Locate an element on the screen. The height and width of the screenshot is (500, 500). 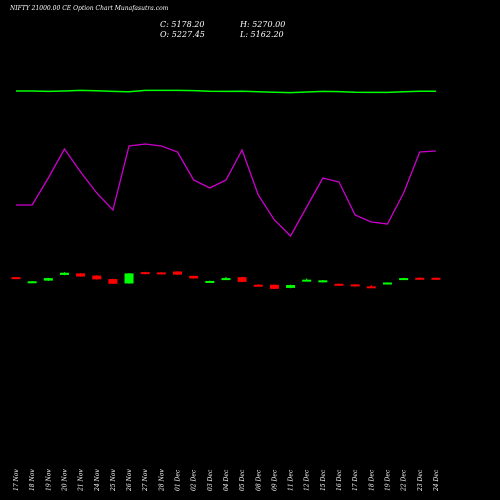
x-tick-label: 15 Dec is located at coordinates (323, 480).